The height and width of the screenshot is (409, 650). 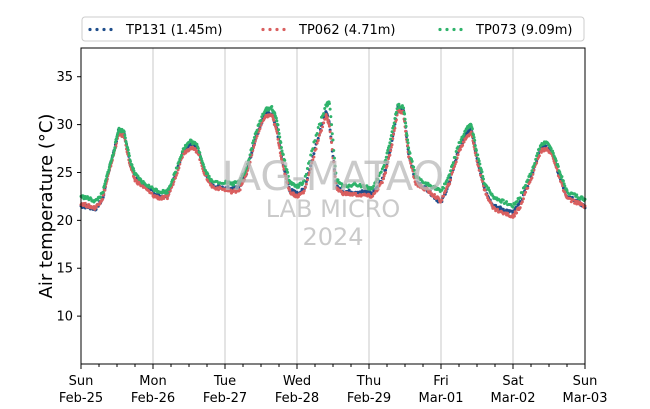 What do you see at coordinates (332, 237) in the screenshot?
I see `watermark-line-3: 2024` at bounding box center [332, 237].